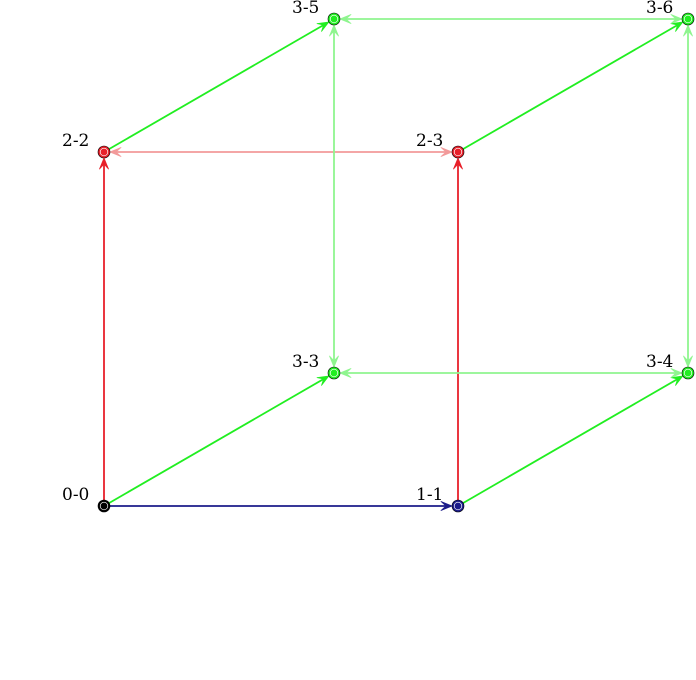  Describe the element at coordinates (305, 362) in the screenshot. I see `node-label-3-3: 3-3` at that location.